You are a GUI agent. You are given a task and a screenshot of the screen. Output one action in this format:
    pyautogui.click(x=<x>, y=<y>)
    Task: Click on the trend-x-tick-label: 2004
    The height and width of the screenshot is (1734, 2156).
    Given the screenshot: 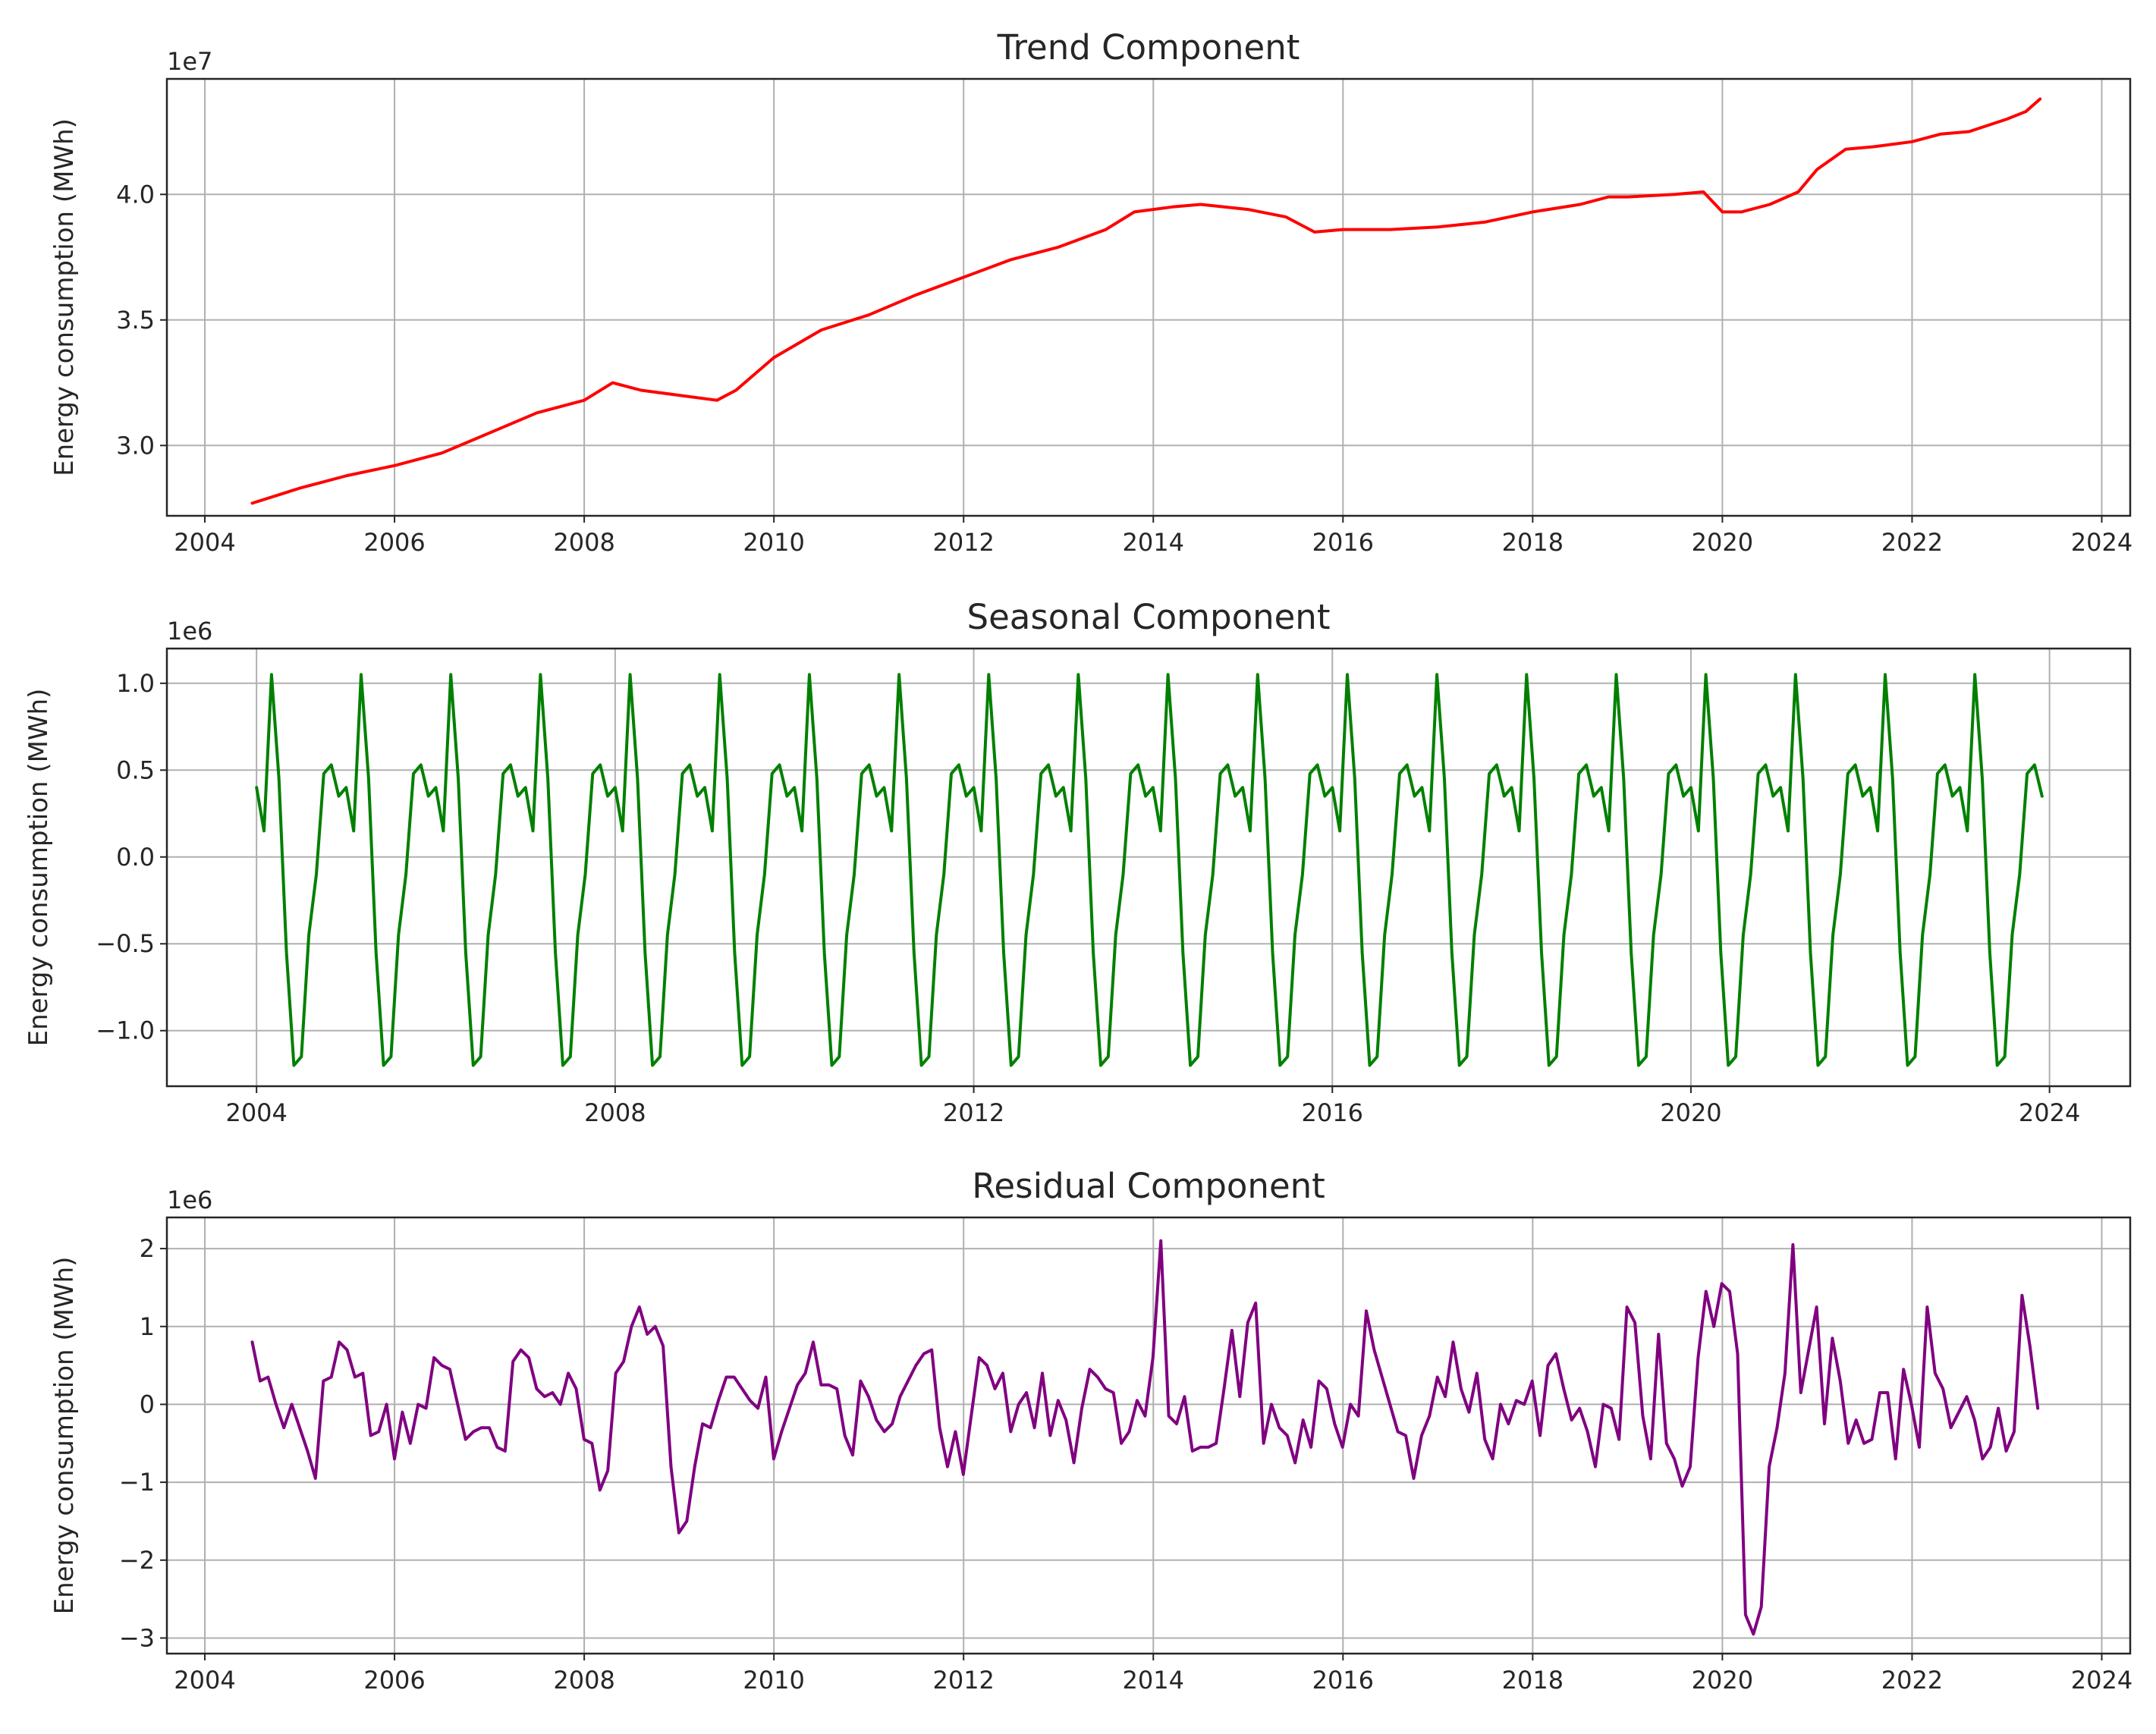 What is the action you would take?
    pyautogui.click(x=204, y=542)
    